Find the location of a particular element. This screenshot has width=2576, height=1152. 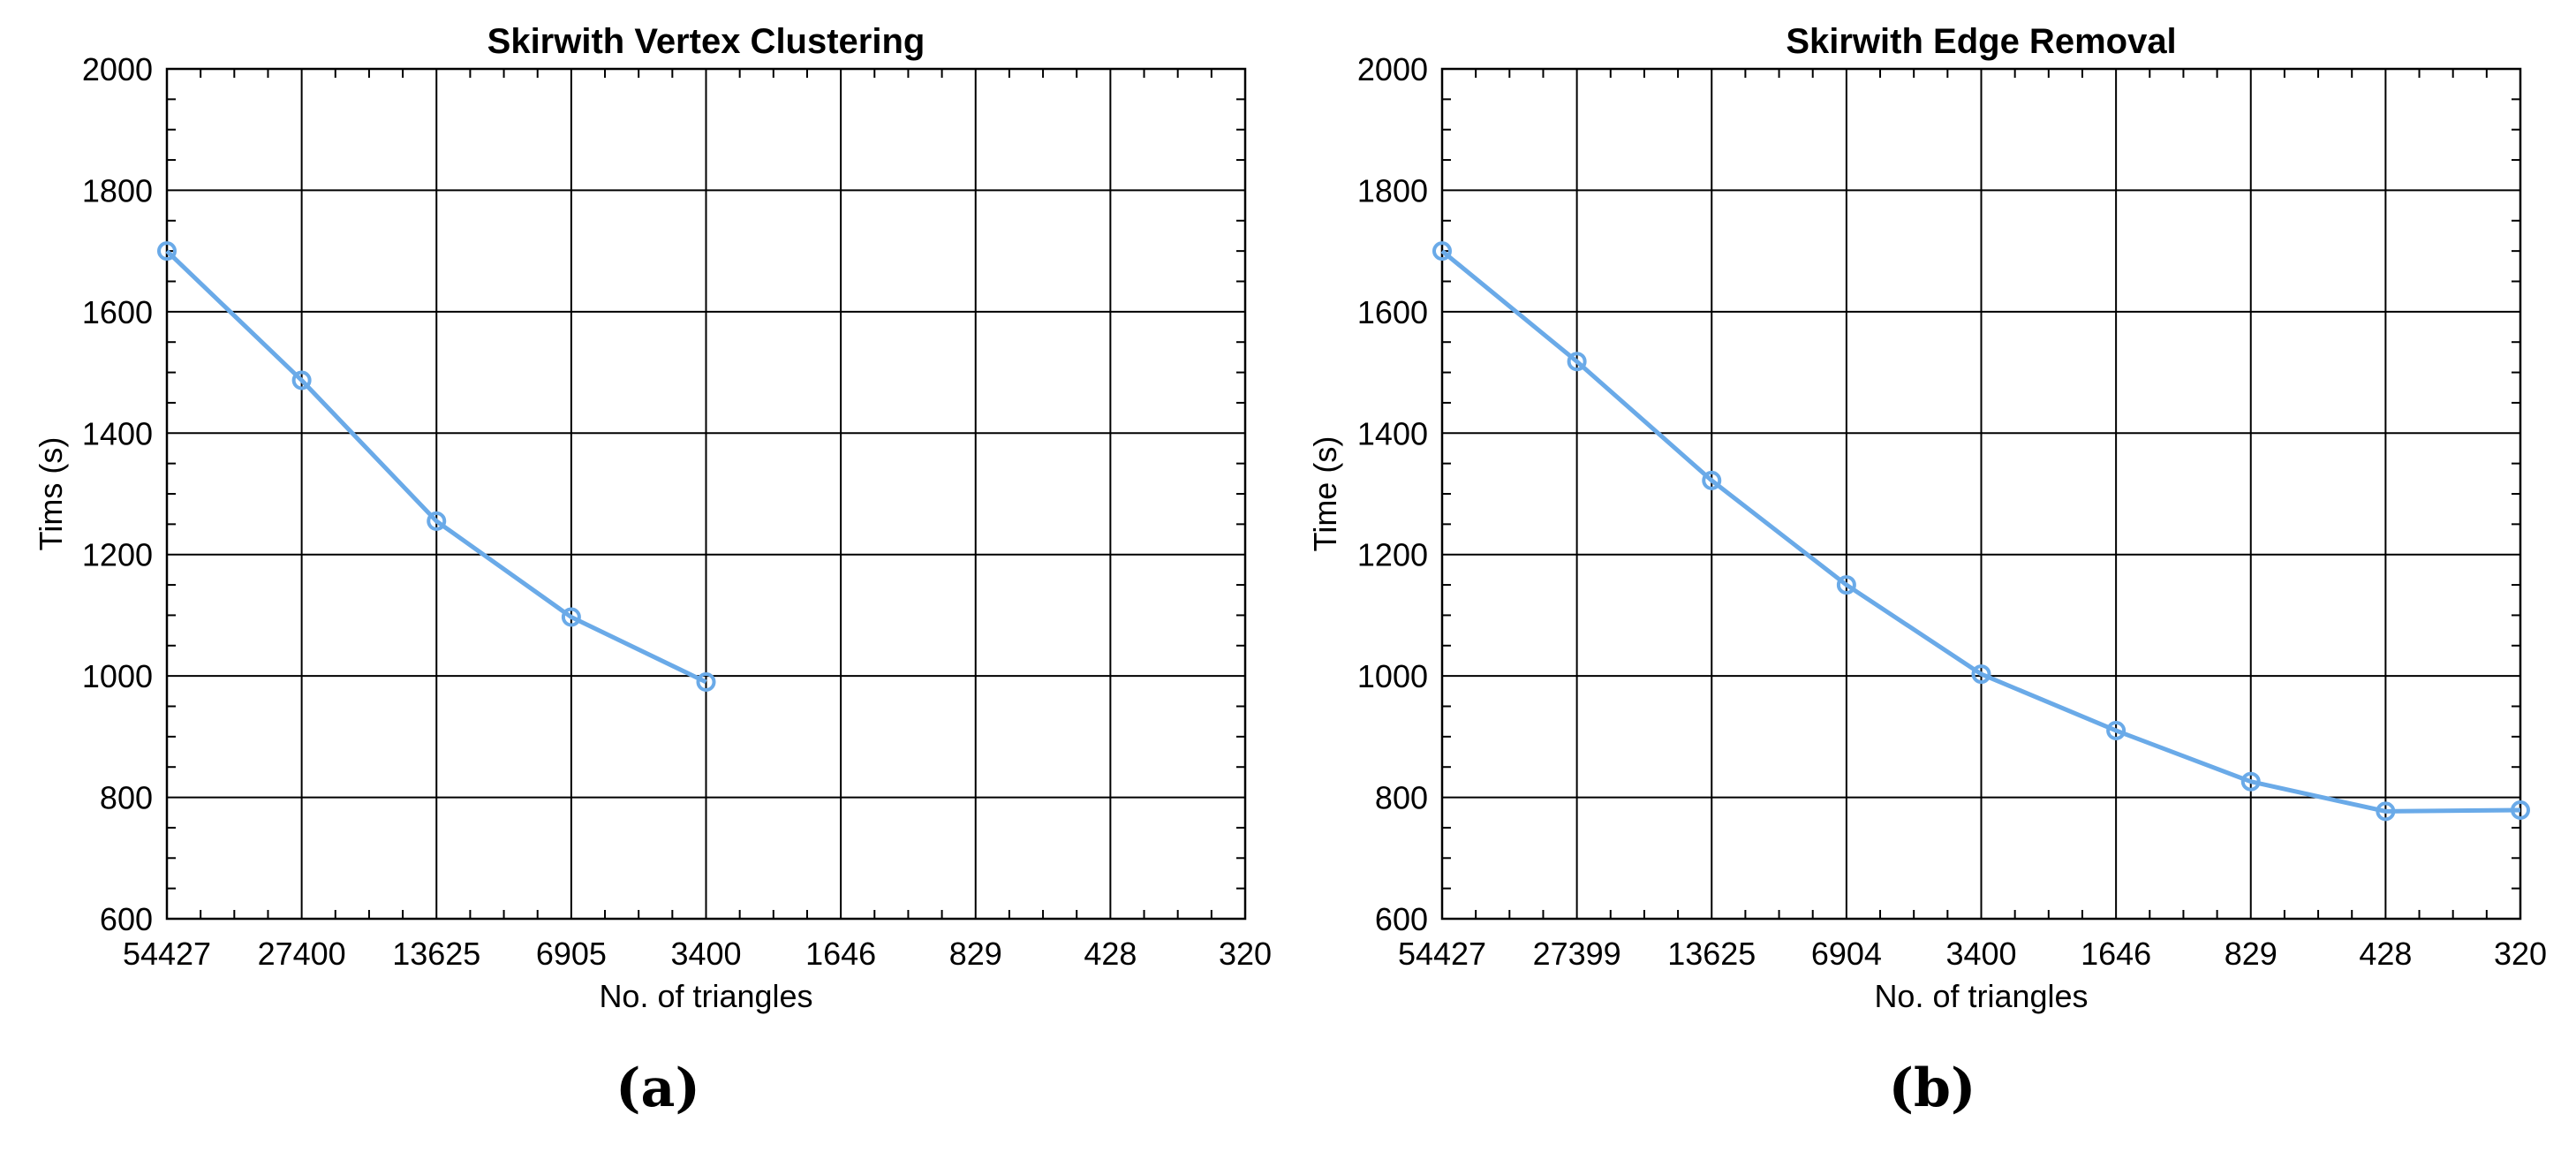

y-axis-label: Time (s) is located at coordinates (1325, 494).